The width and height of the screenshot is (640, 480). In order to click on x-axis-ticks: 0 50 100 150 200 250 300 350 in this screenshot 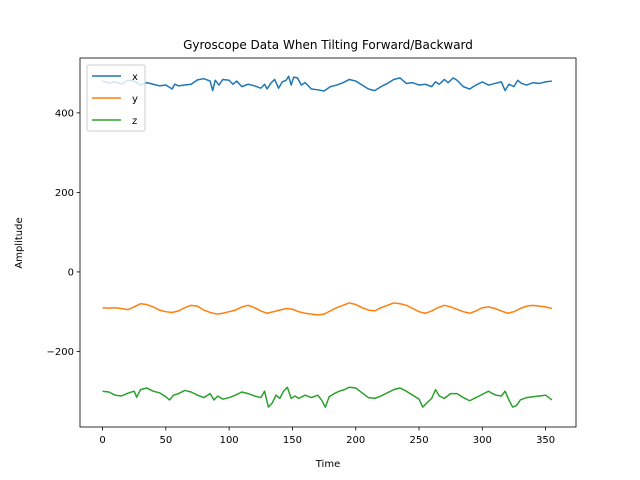, I will do `click(327, 436)`.